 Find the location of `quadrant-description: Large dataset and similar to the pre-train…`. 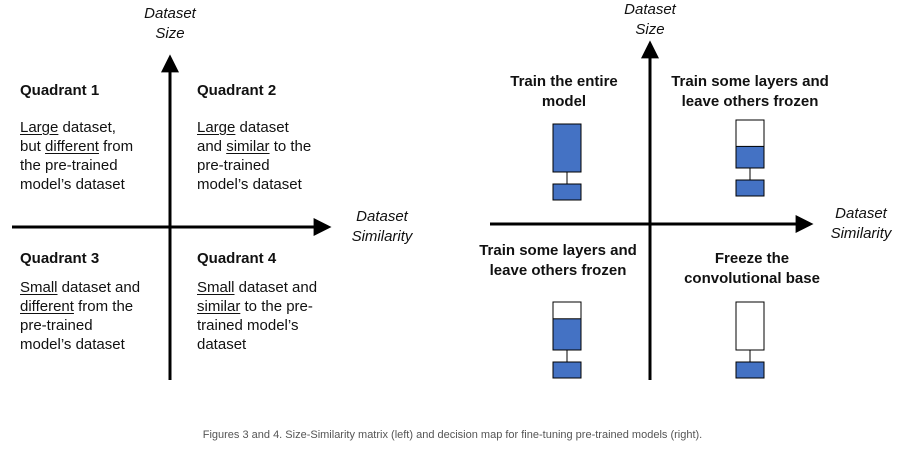

quadrant-description: Large dataset and similar to the pre-train… is located at coordinates (272, 156).